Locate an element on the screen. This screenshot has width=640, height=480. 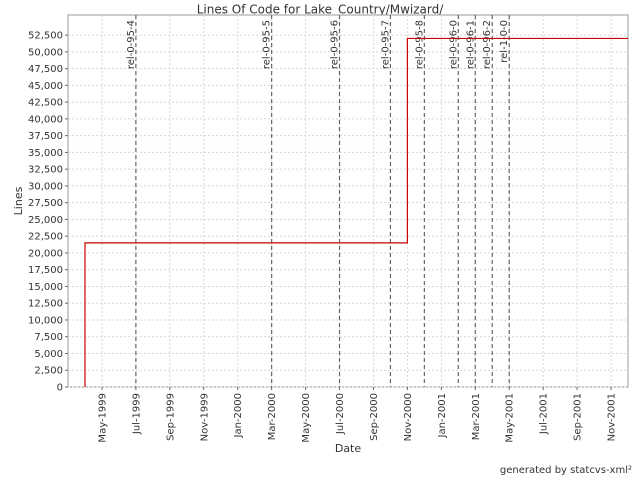
x-tick-label: Jul-2001 is located at coordinates (544, 414).